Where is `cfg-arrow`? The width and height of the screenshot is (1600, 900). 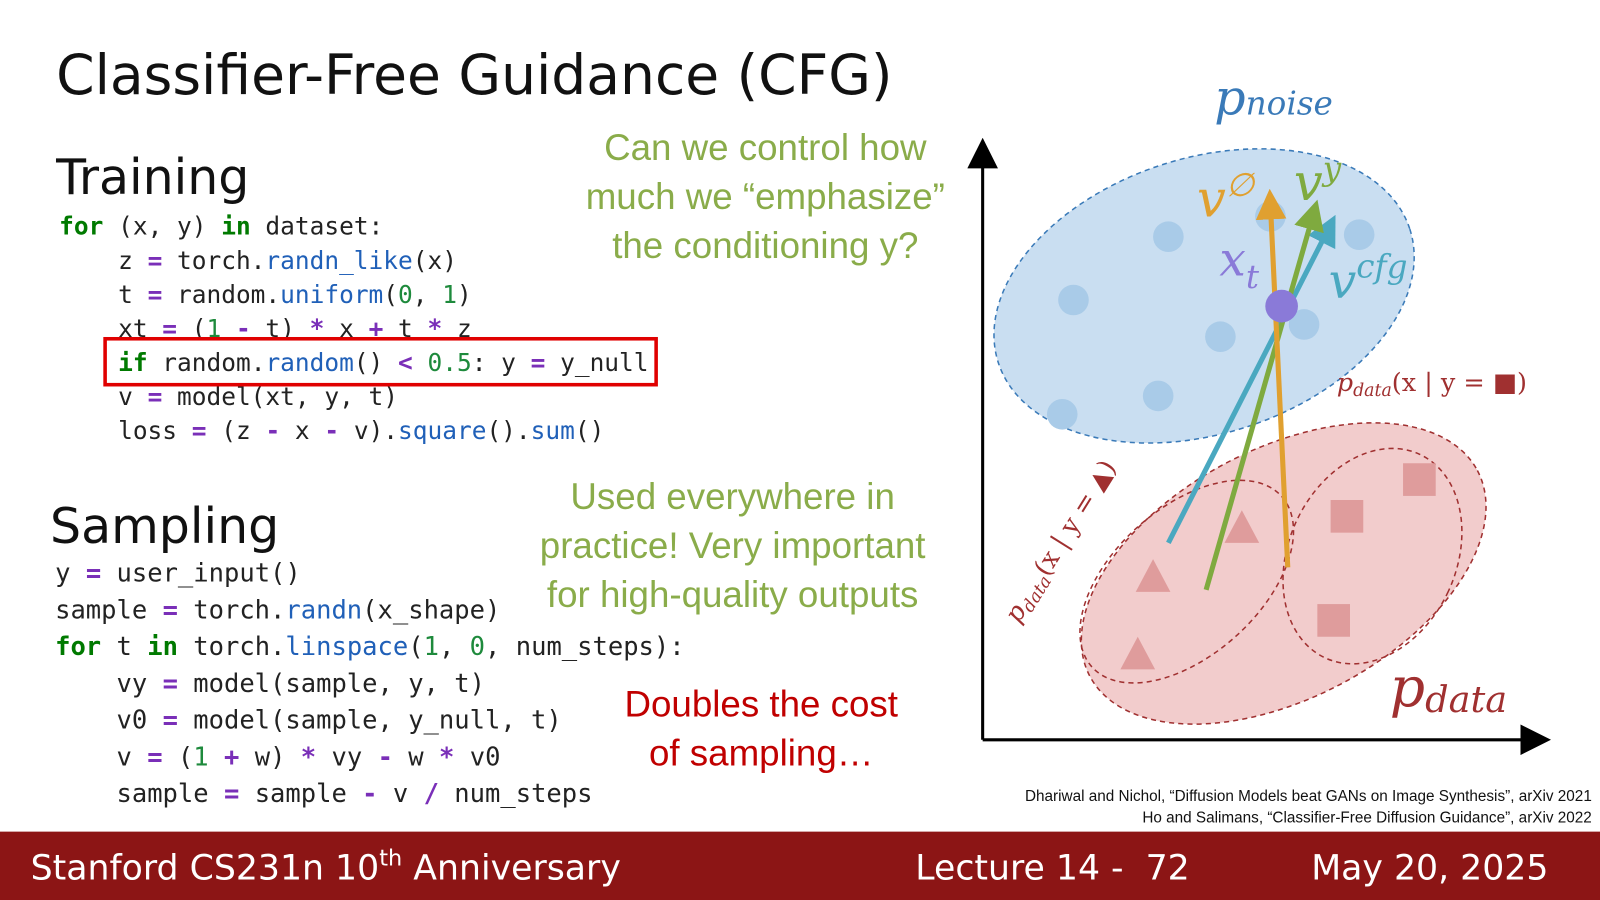 cfg-arrow is located at coordinates (1251, 379).